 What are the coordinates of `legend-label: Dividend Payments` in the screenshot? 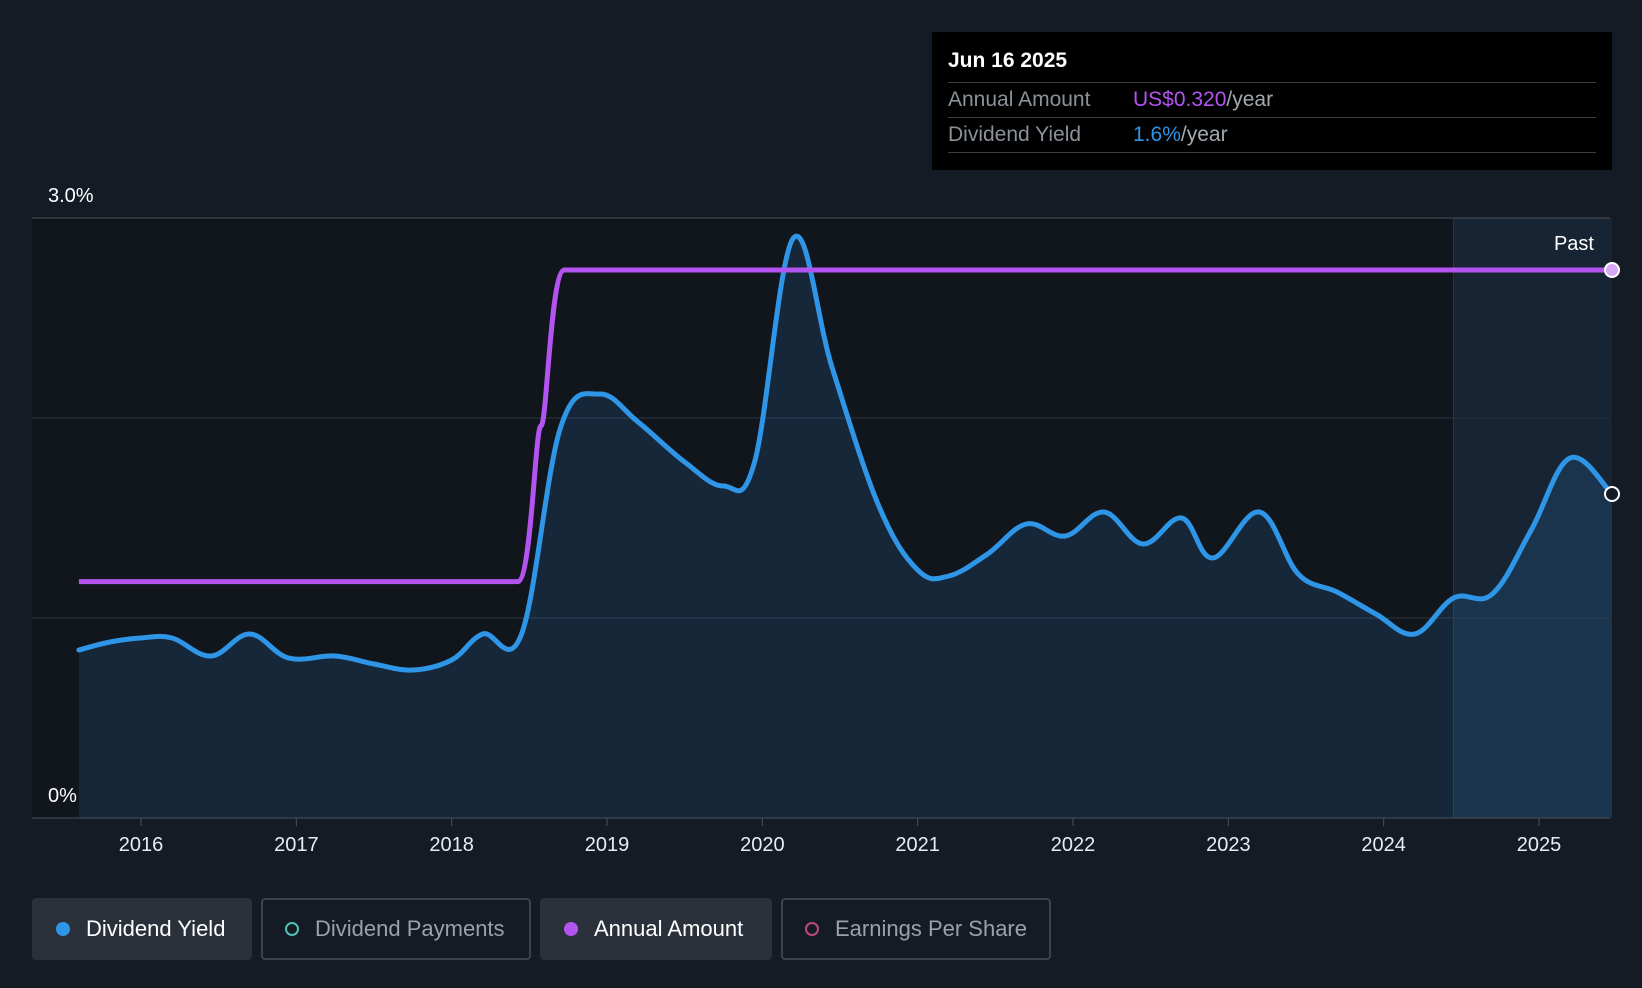 It's located at (410, 928).